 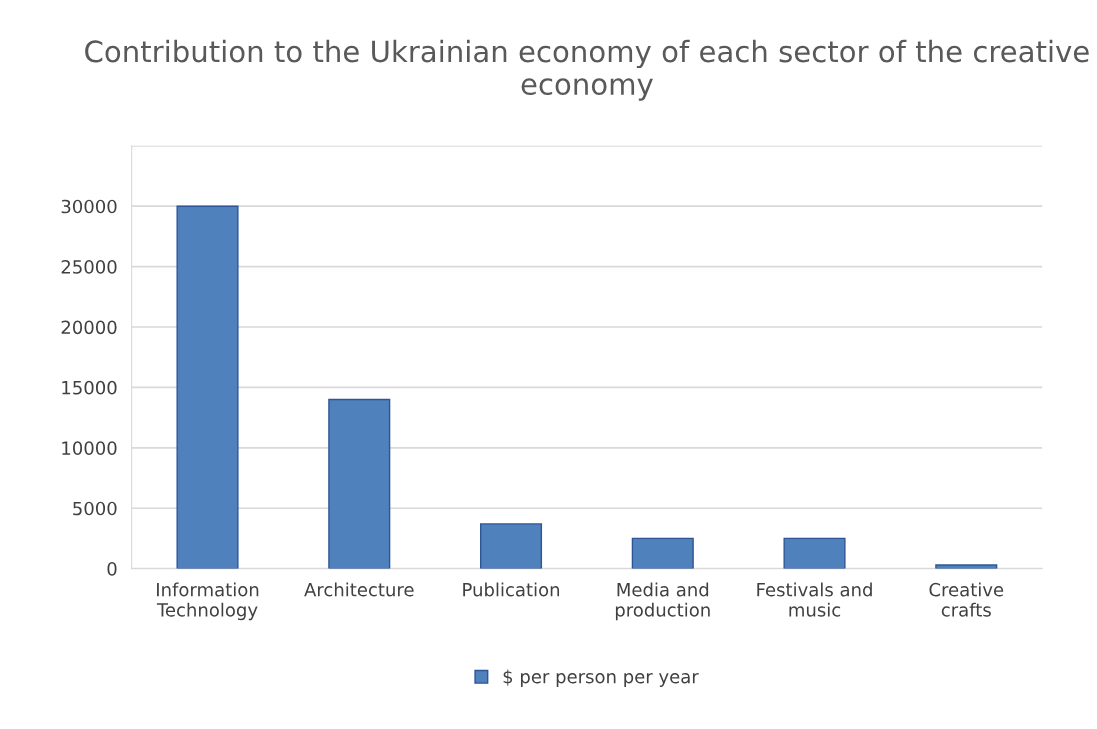 What do you see at coordinates (814, 599) in the screenshot?
I see `x-tick-label: Festivals and music` at bounding box center [814, 599].